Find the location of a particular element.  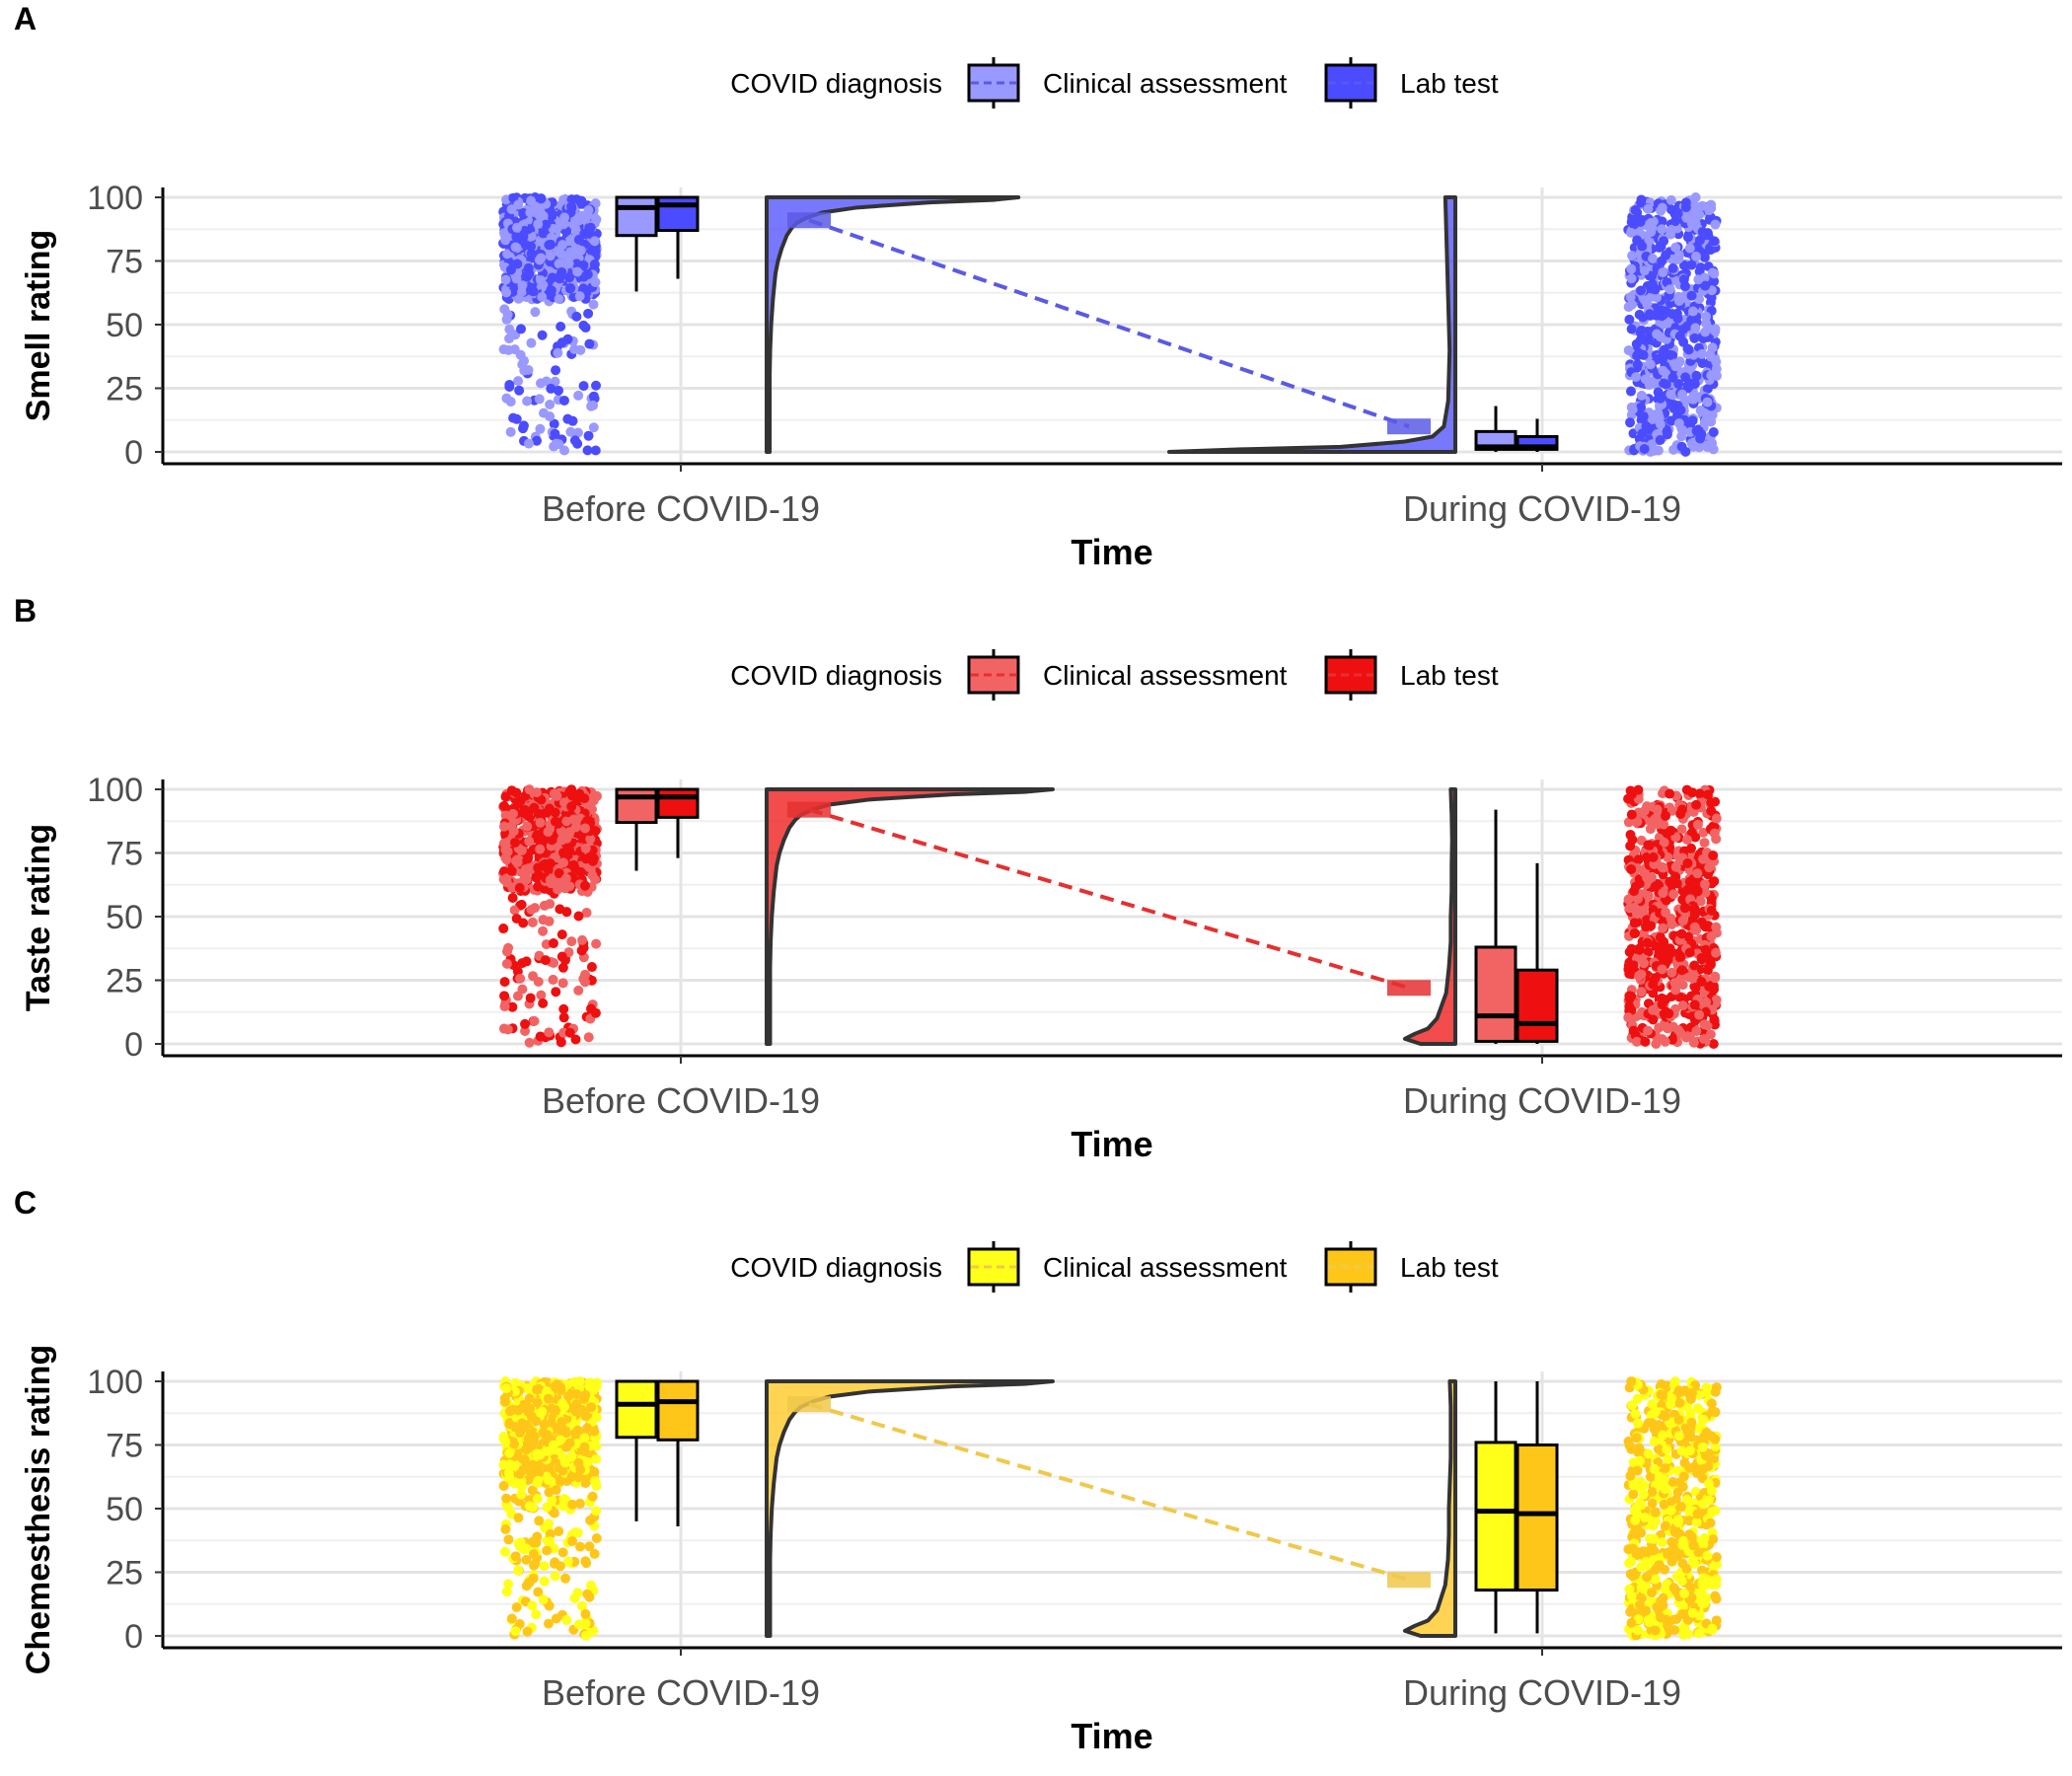

legend-key-clinical is located at coordinates (994, 1267).